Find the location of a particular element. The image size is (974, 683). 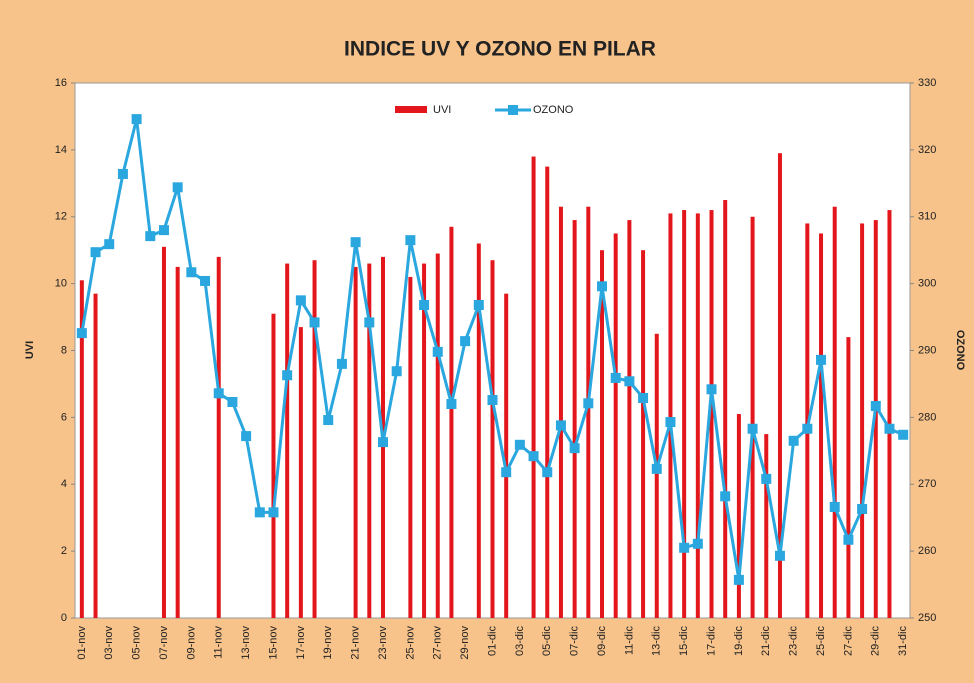

x-tick-label: 07-nov is located at coordinates (164, 643).